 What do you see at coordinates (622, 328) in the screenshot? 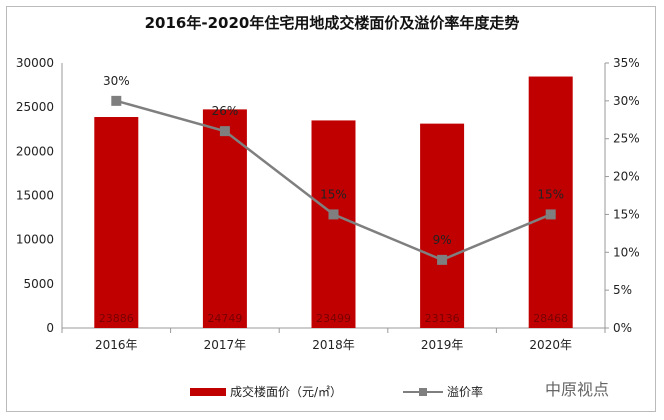
I see `y-tick-label-right: 0%` at bounding box center [622, 328].